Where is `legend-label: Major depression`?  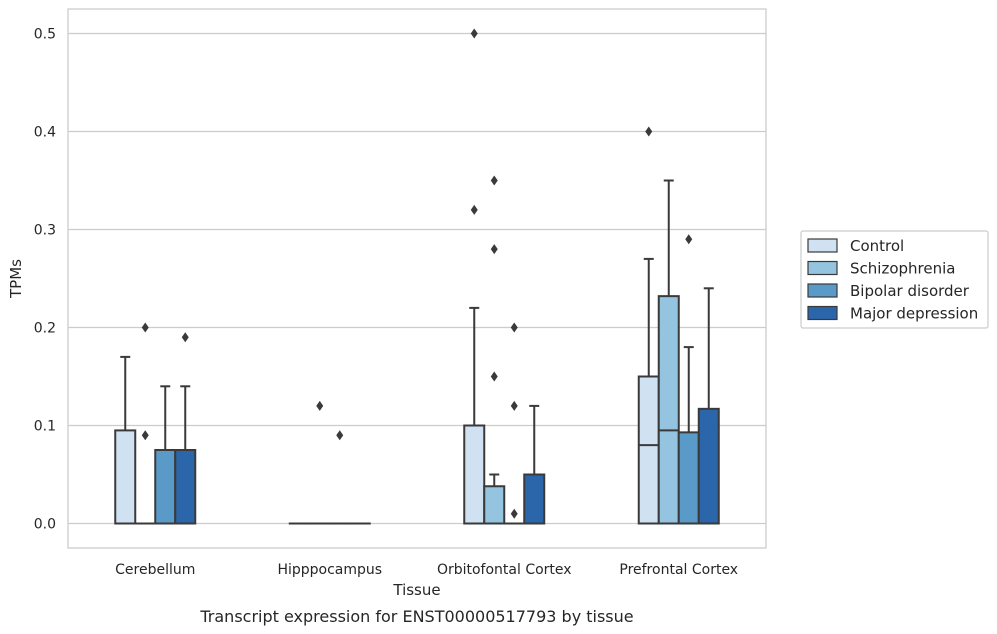
legend-label: Major depression is located at coordinates (914, 314).